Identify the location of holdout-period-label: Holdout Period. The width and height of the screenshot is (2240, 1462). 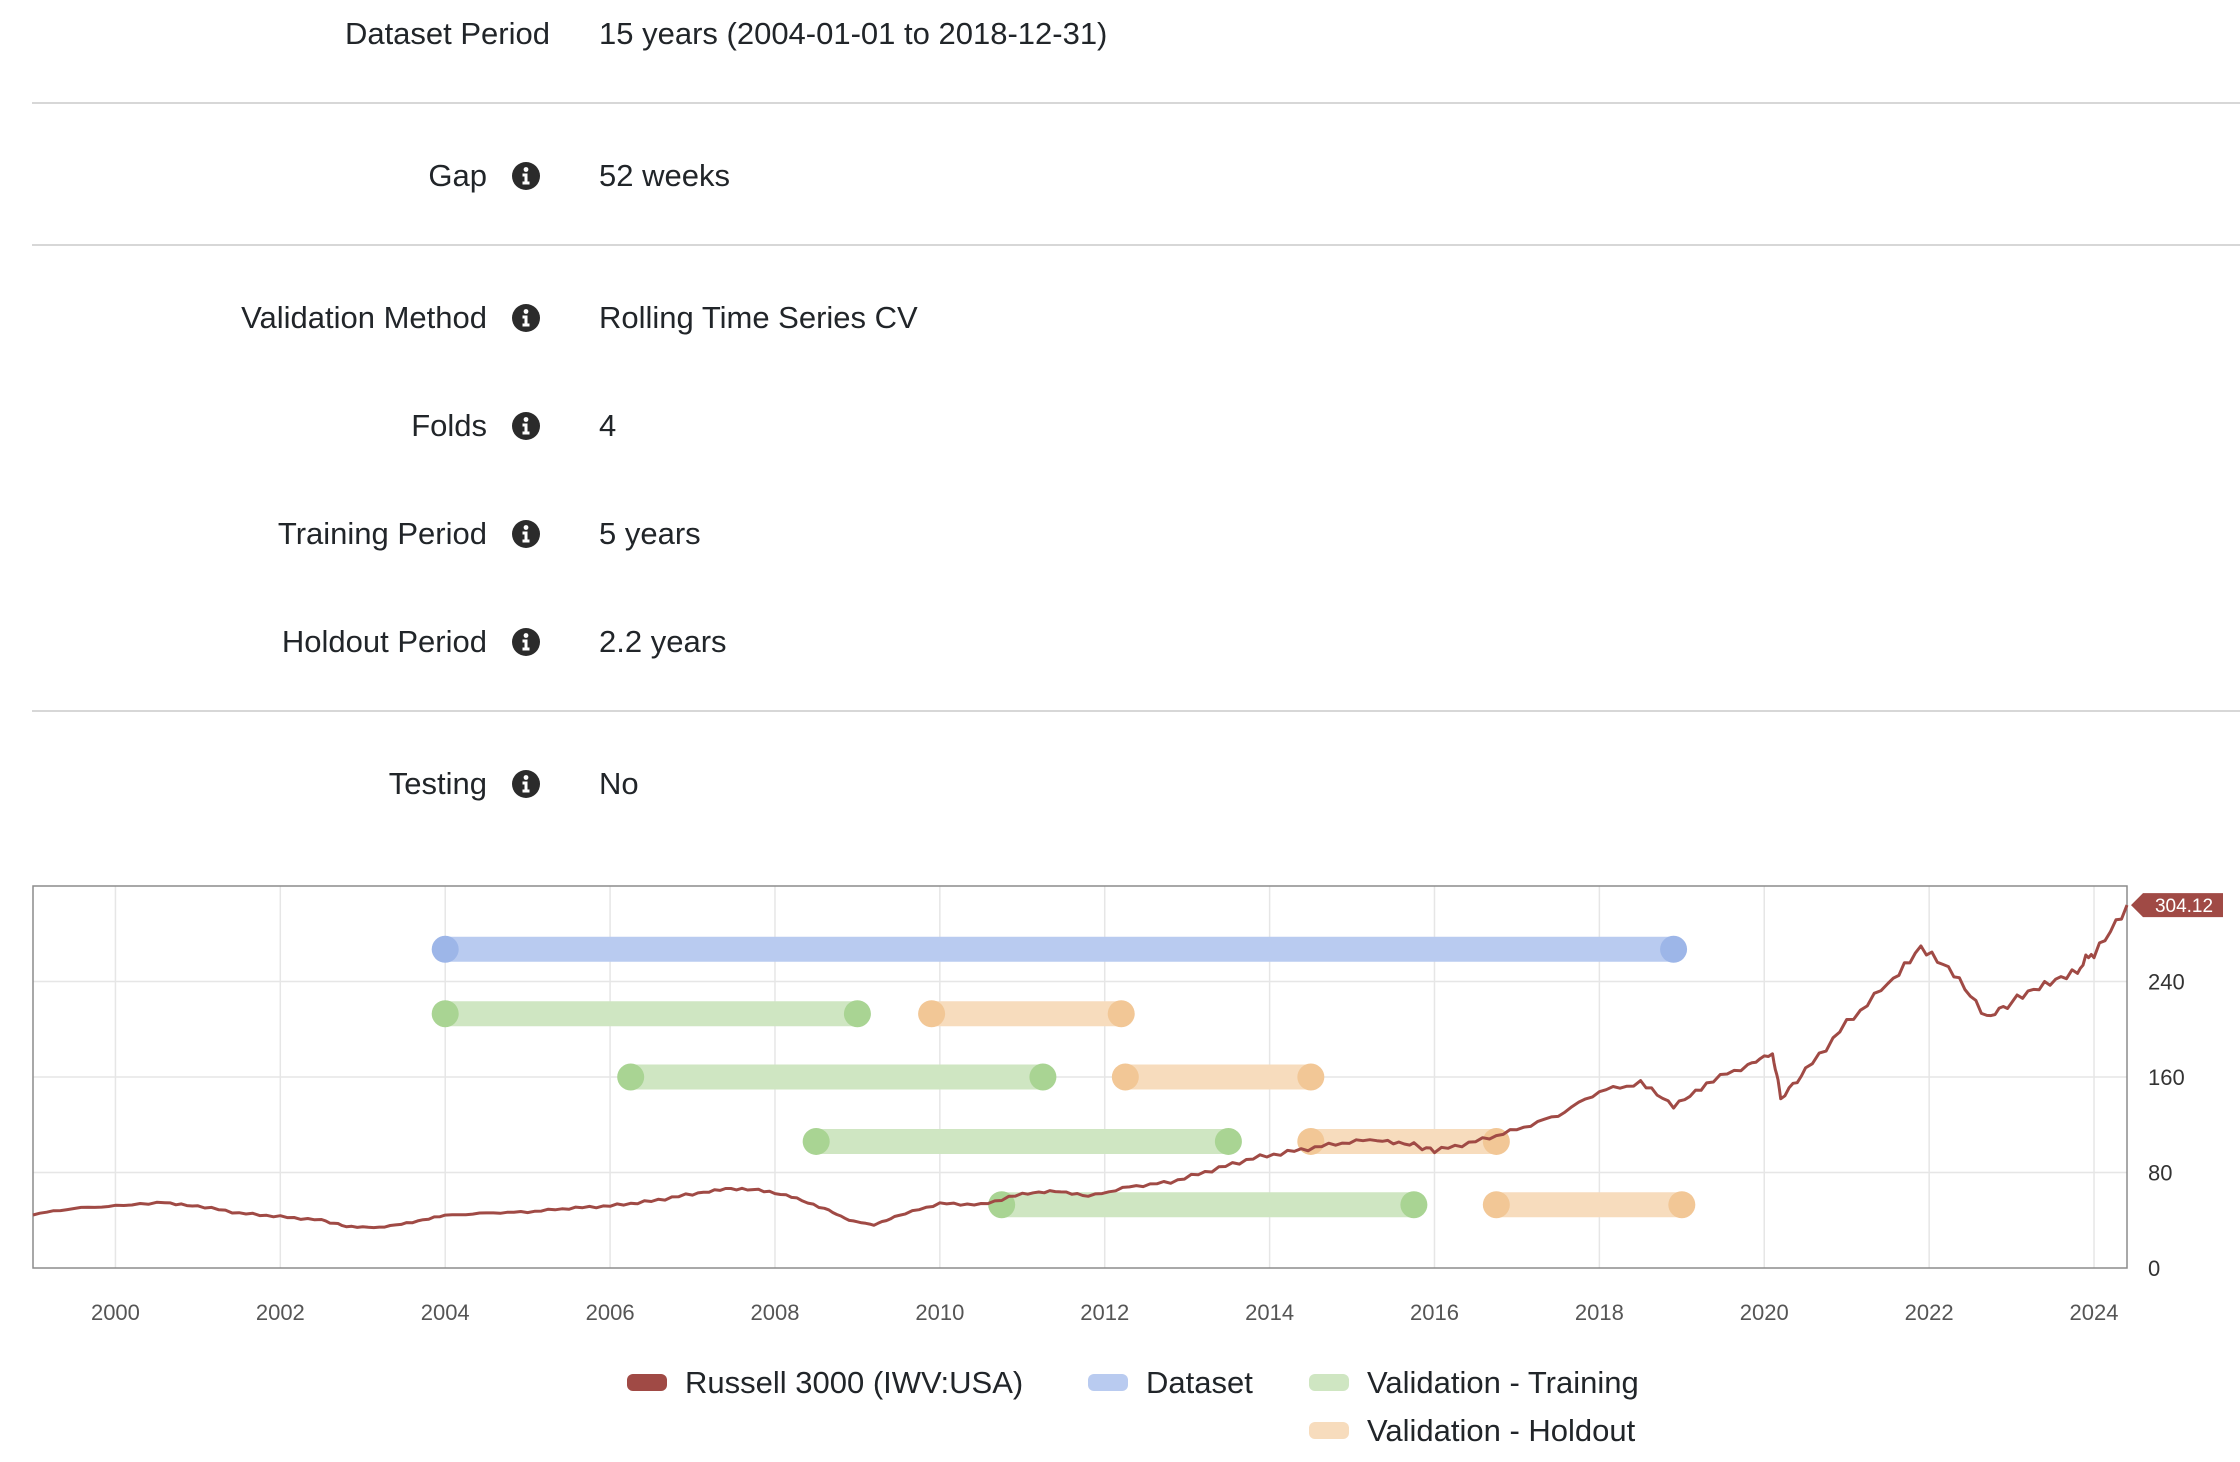
(384, 641).